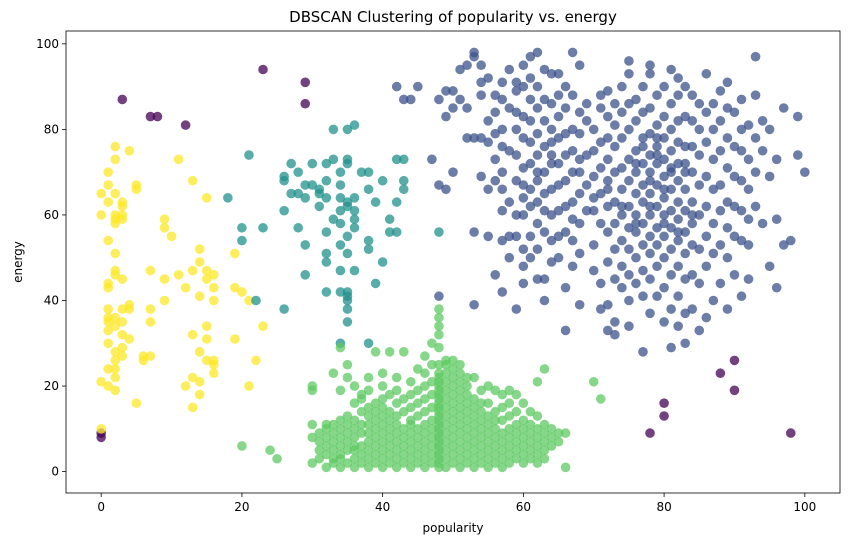 The width and height of the screenshot is (850, 545). Describe the element at coordinates (241, 507) in the screenshot. I see `x-tick-label: 20` at that location.